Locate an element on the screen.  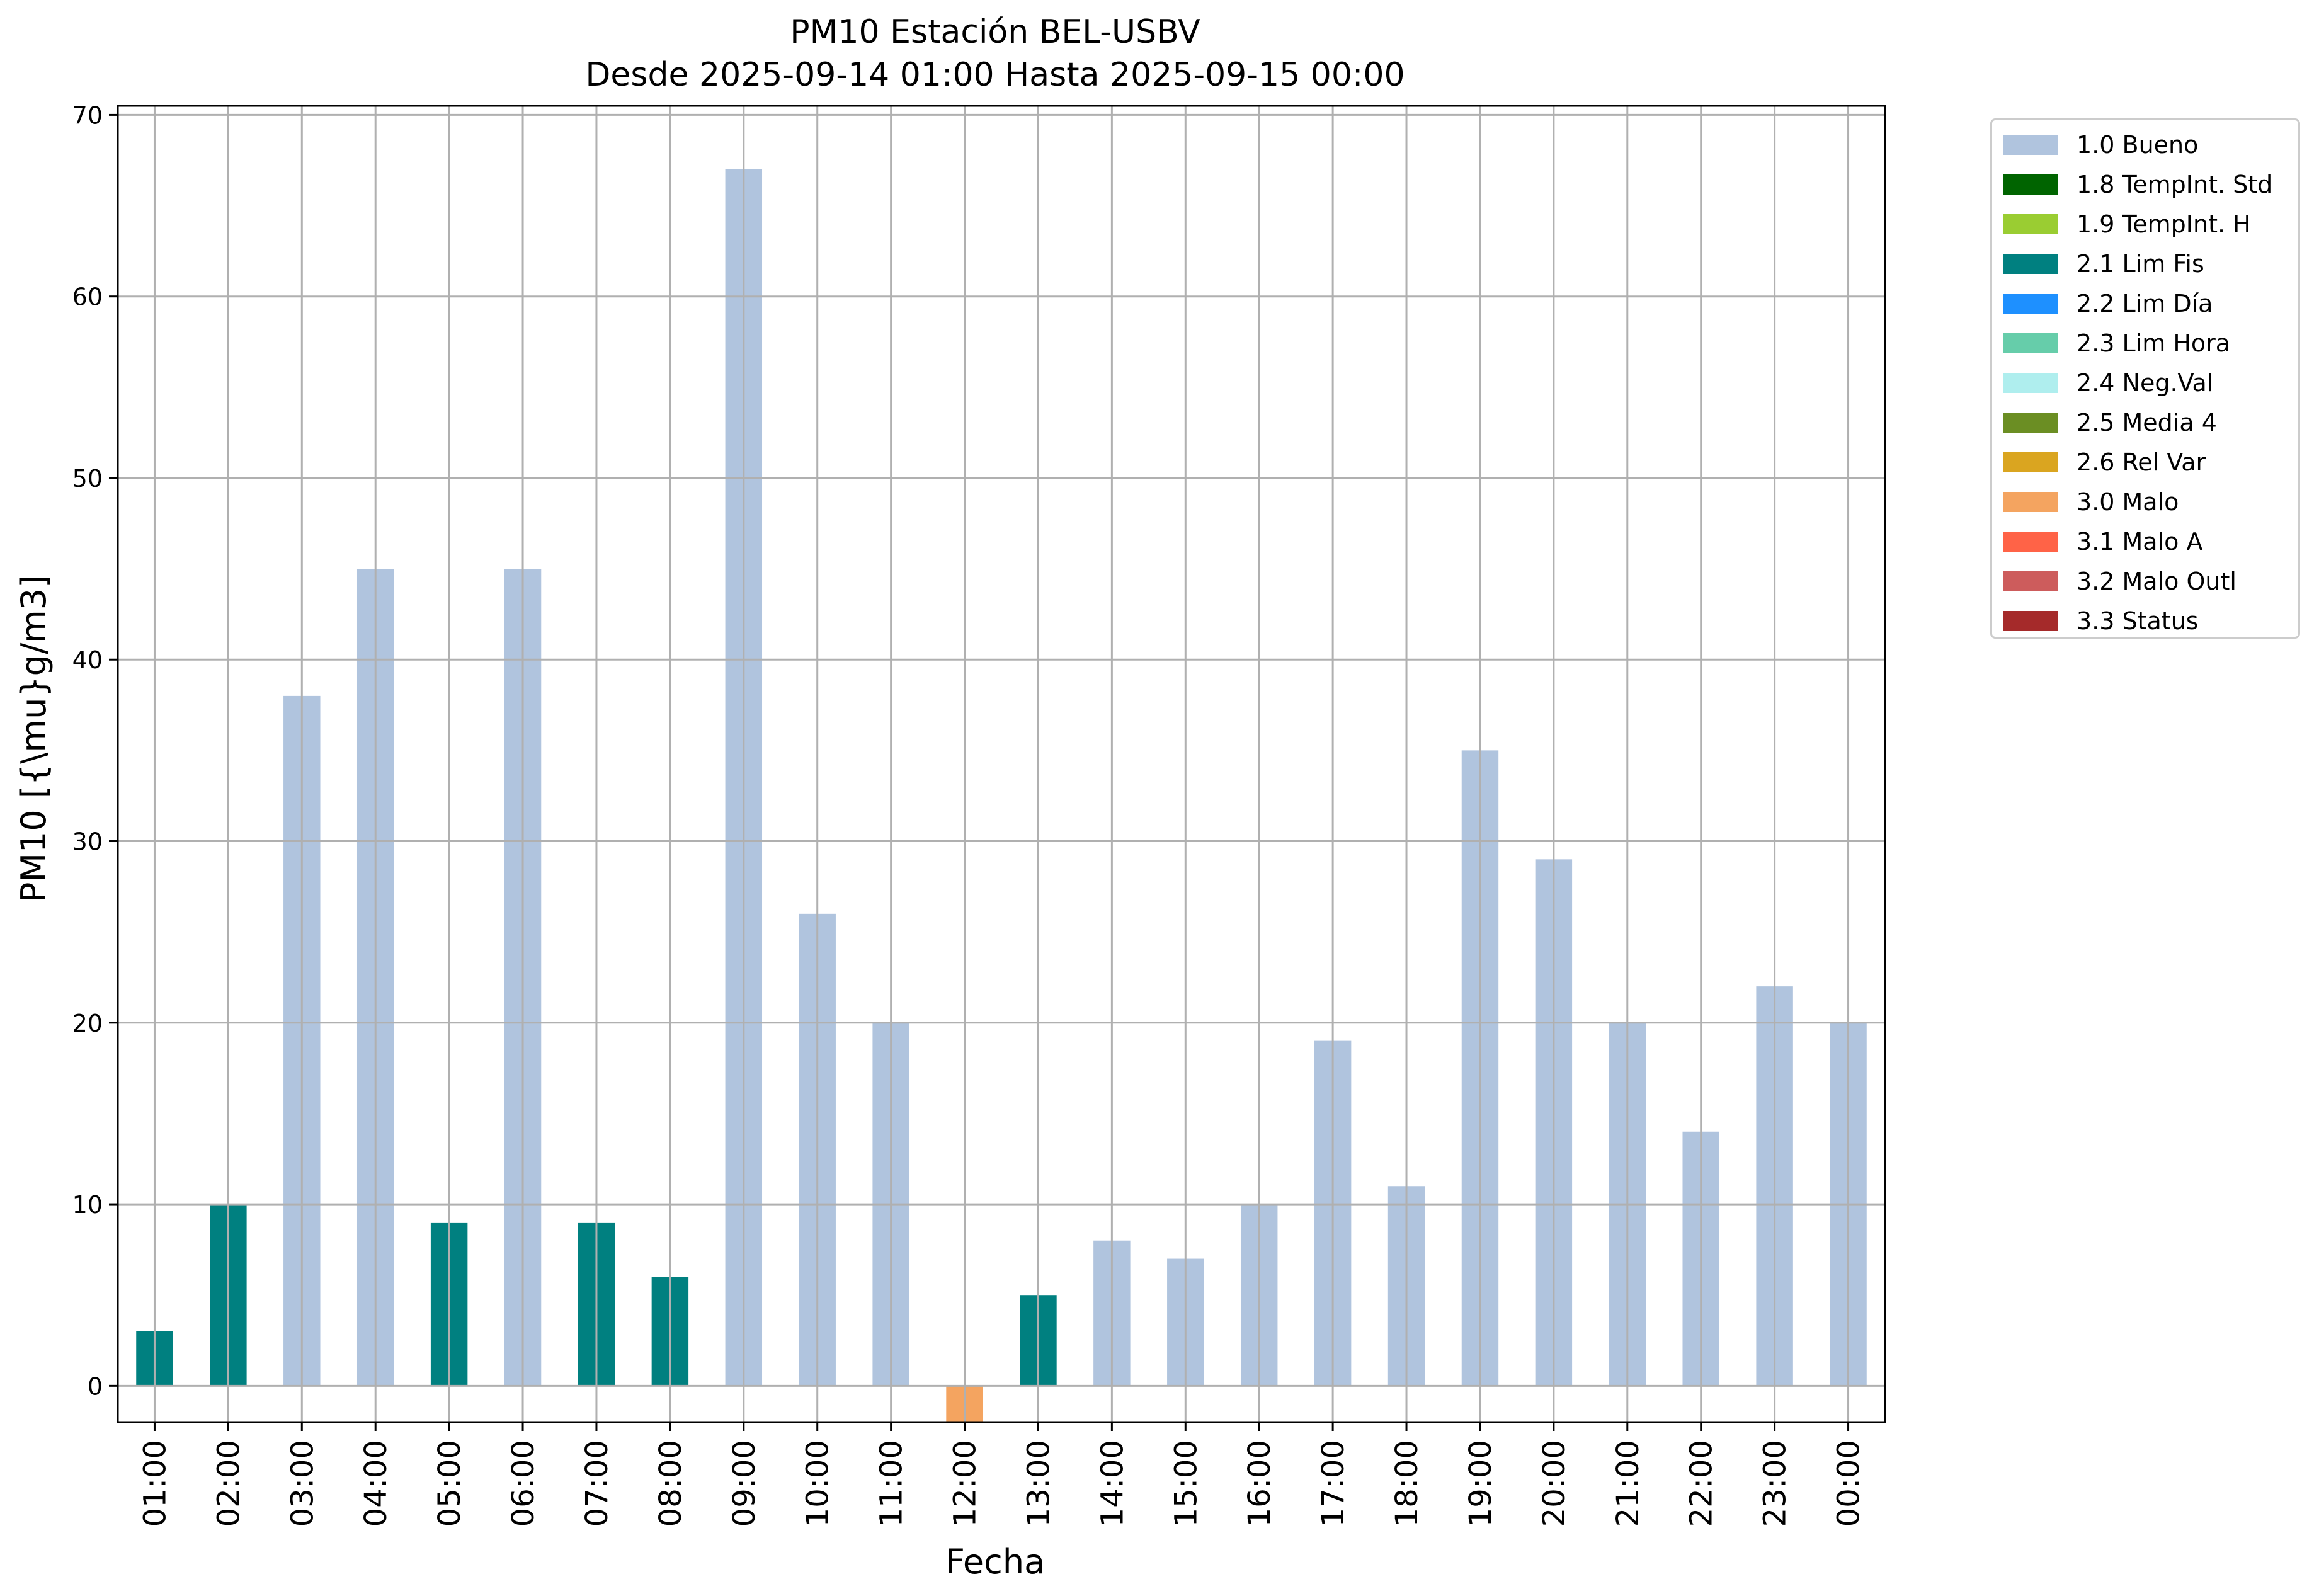
legend-entry: 1.0 Bueno is located at coordinates (2100, 145).